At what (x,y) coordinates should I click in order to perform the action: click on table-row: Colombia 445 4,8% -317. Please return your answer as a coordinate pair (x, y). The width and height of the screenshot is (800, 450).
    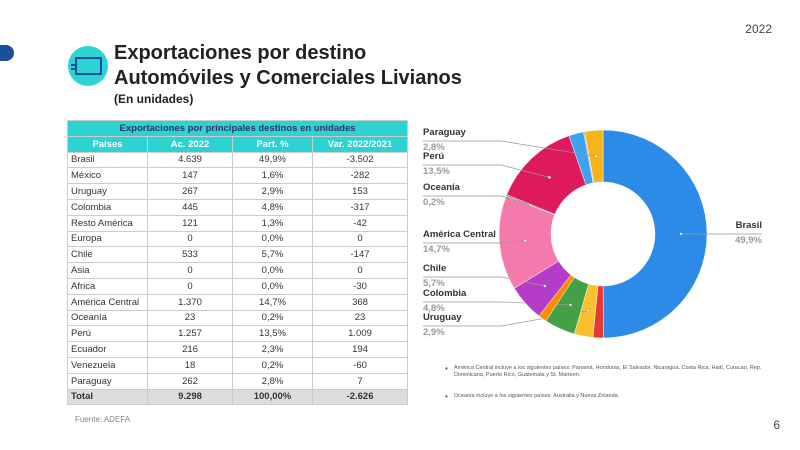
    Looking at the image, I should click on (238, 207).